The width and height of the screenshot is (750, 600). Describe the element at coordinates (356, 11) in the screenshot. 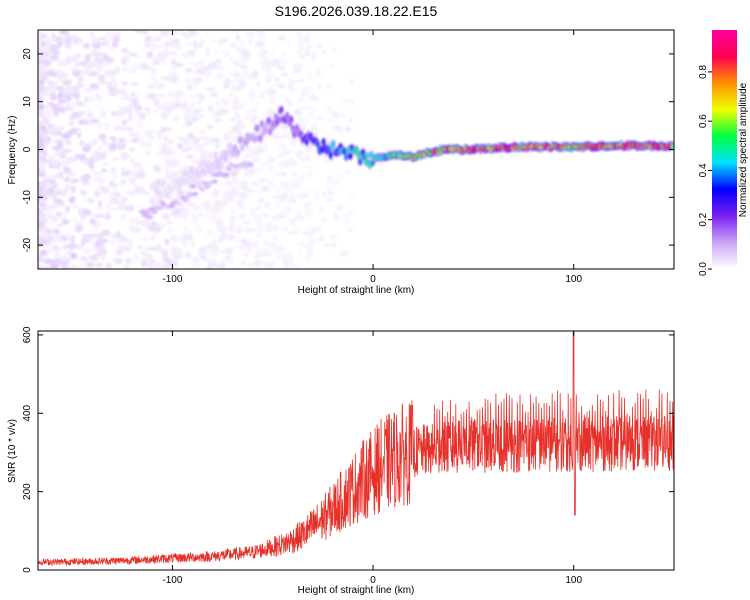

I see `page-title: S196.2026.039.18.22.E15` at that location.